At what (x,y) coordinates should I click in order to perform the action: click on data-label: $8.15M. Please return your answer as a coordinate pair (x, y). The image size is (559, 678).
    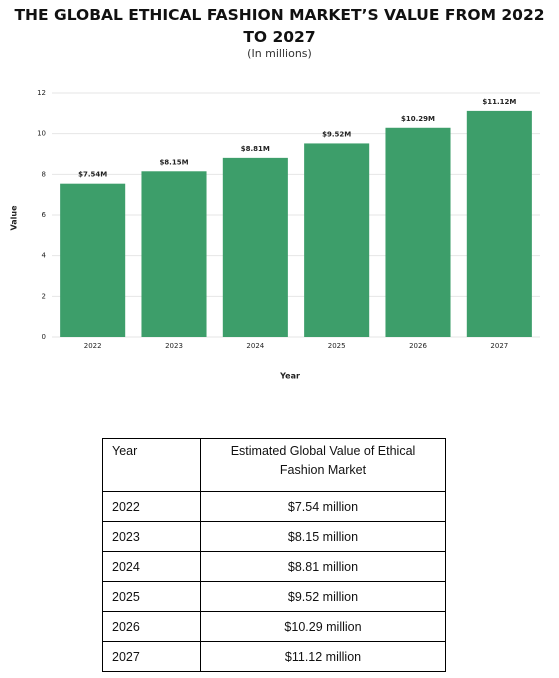
    Looking at the image, I should click on (173, 162).